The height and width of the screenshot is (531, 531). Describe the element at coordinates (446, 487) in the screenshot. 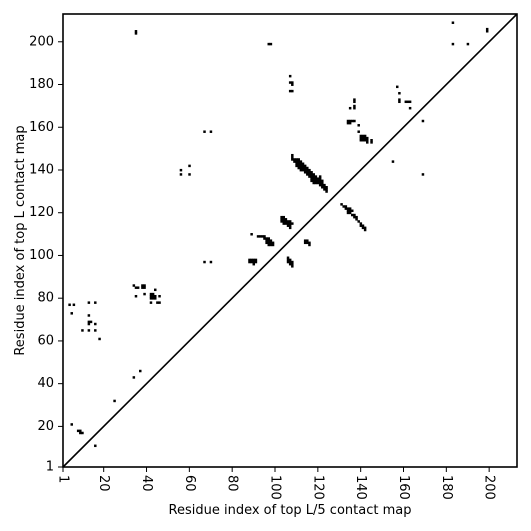

I see `x-tick-label: 180` at that location.